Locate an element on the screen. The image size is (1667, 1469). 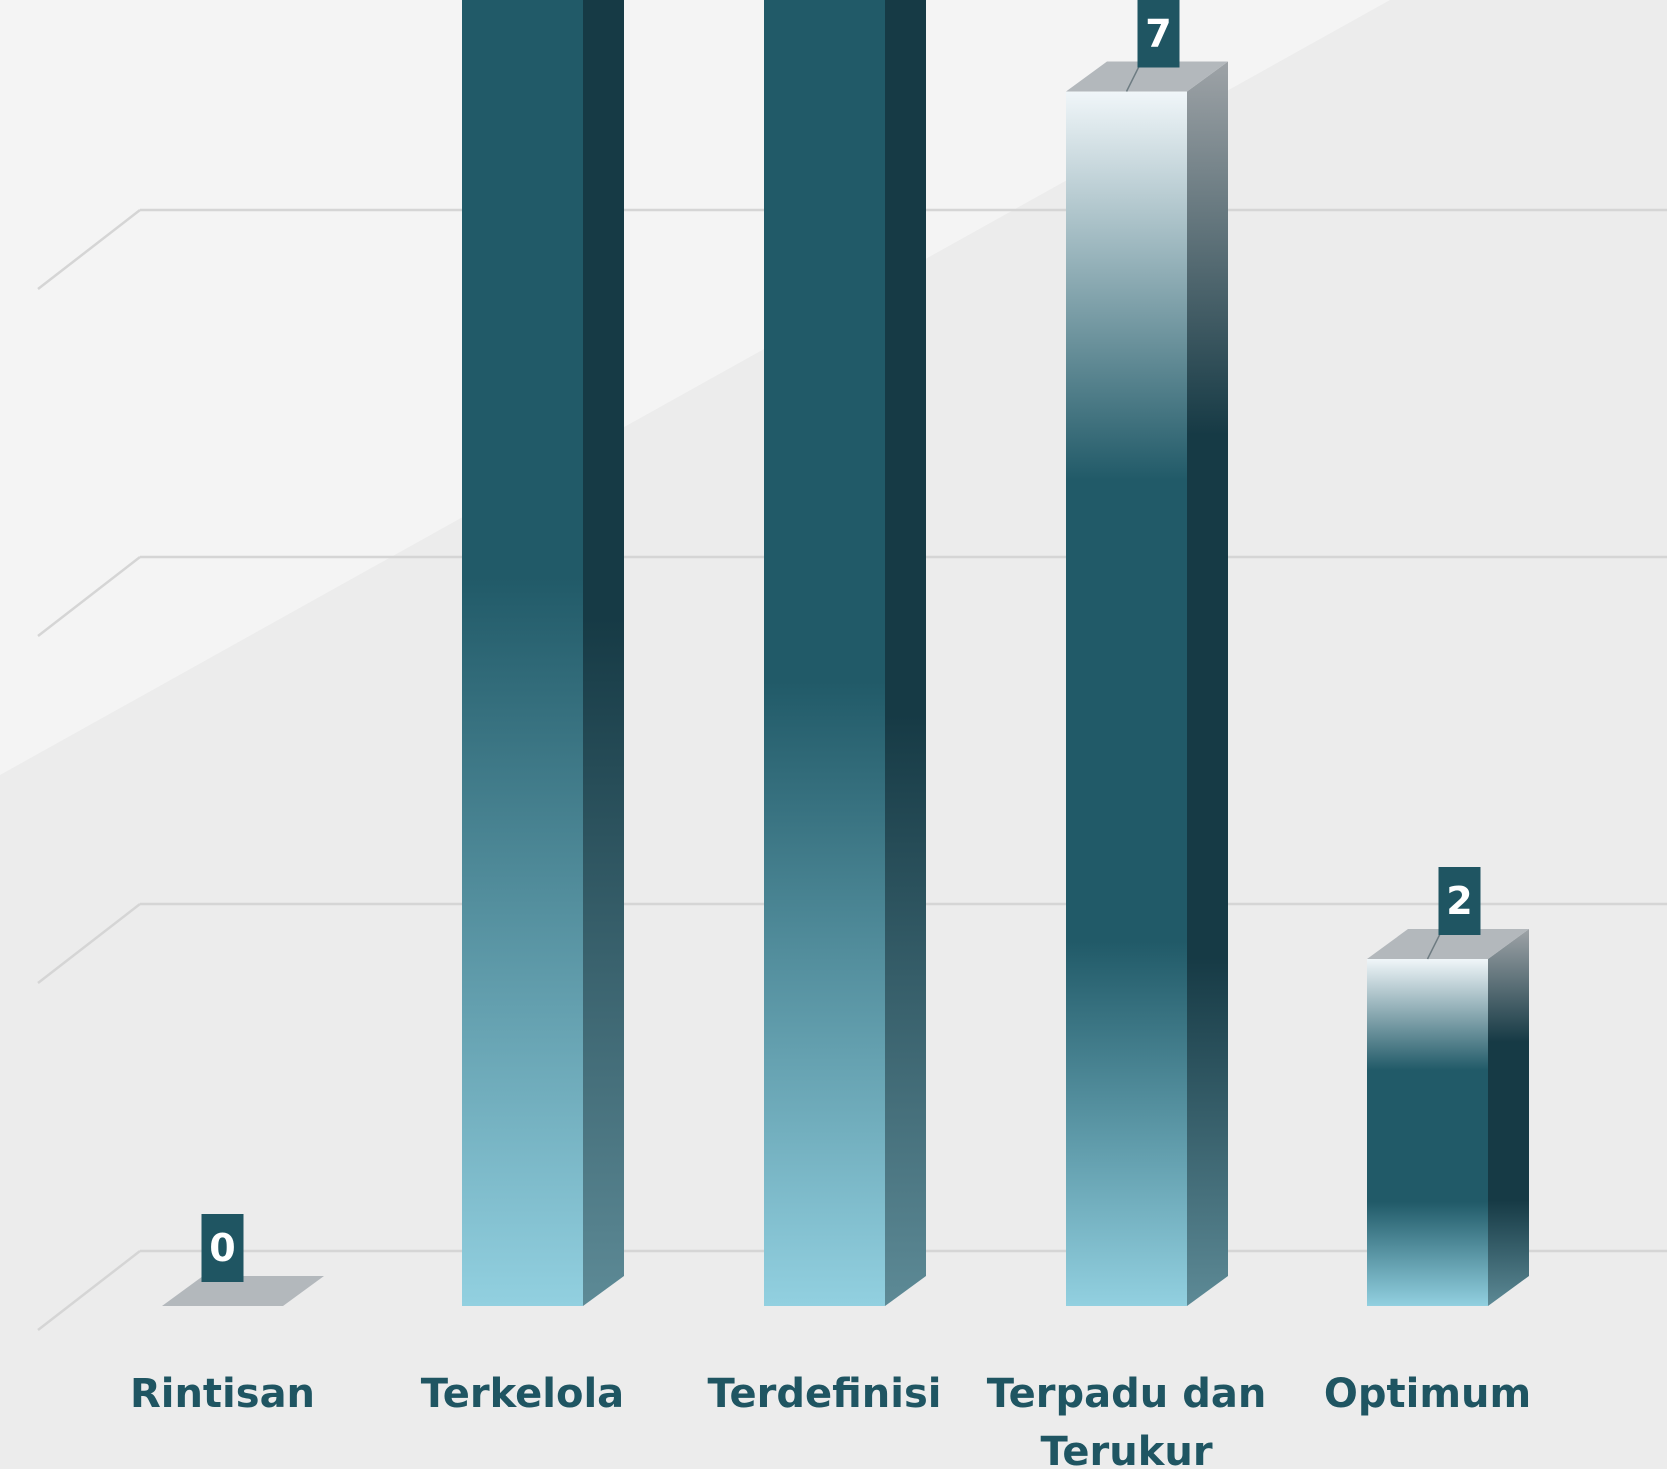
category-label: Optimum is located at coordinates (1427, 1394).